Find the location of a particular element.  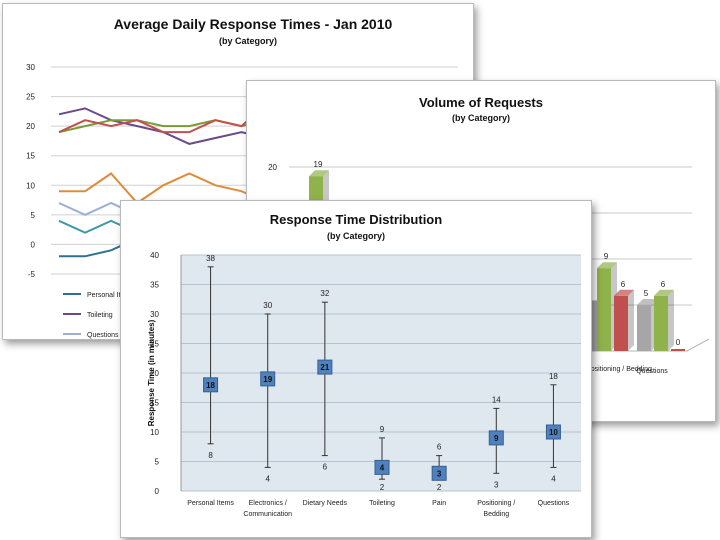

min-label: 6 is located at coordinates (325, 467).